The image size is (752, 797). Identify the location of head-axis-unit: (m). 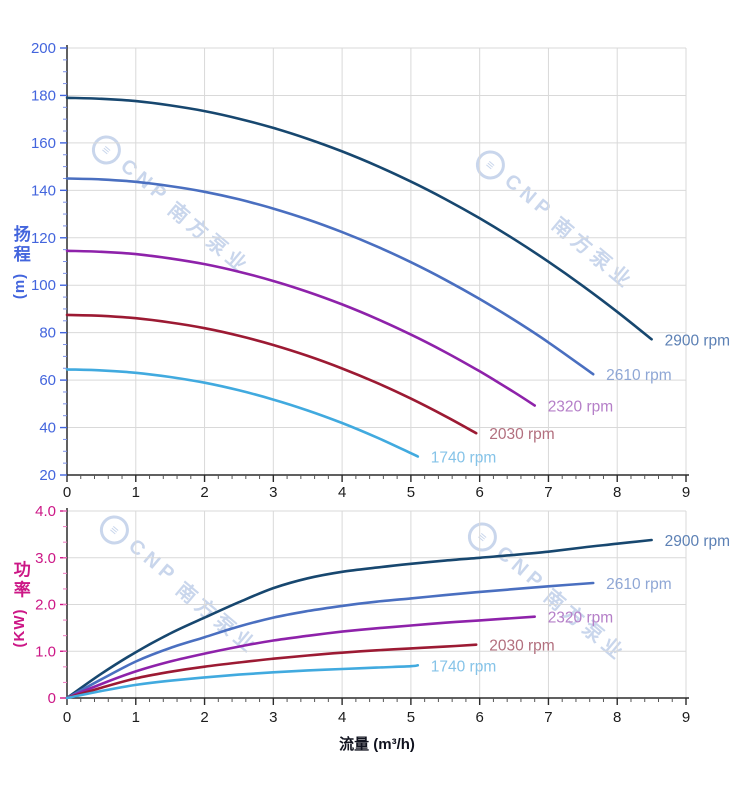
(19, 286).